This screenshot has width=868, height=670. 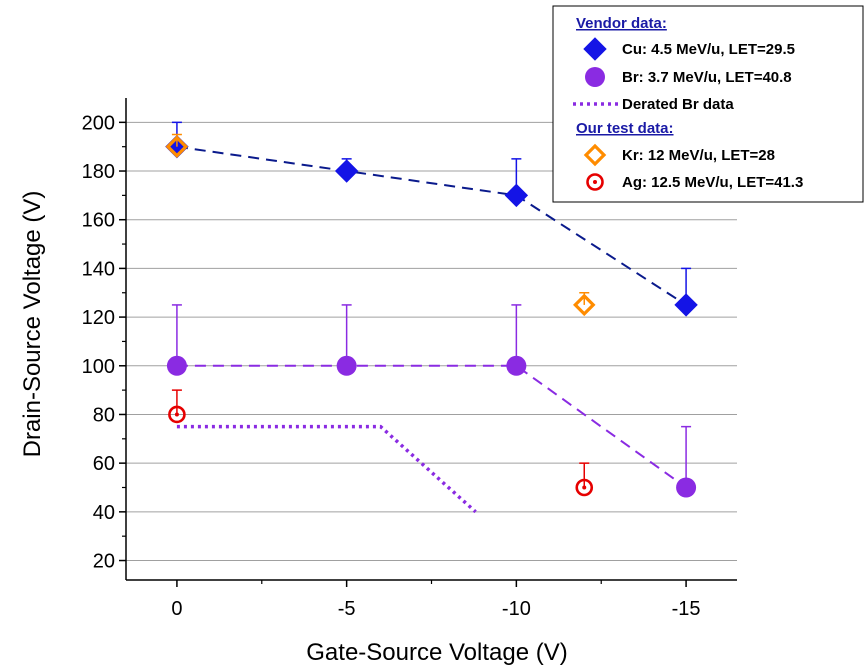 I want to click on x-tick-label: -10, so click(x=516, y=609).